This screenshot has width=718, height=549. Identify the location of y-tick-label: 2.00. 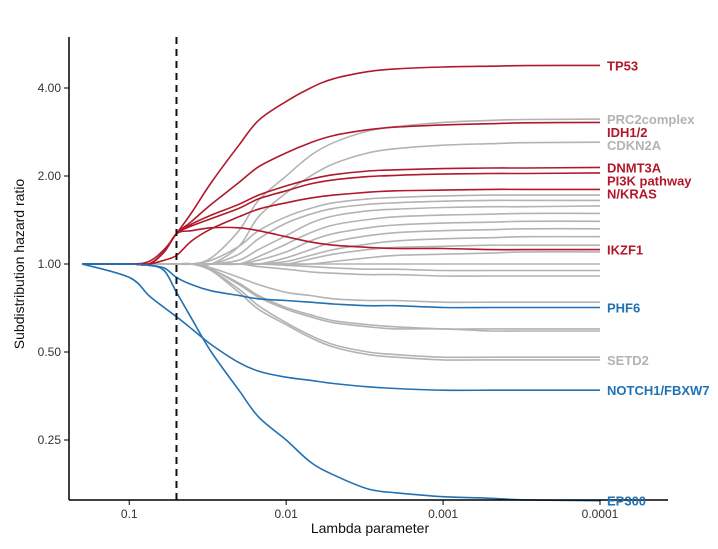
(50, 176).